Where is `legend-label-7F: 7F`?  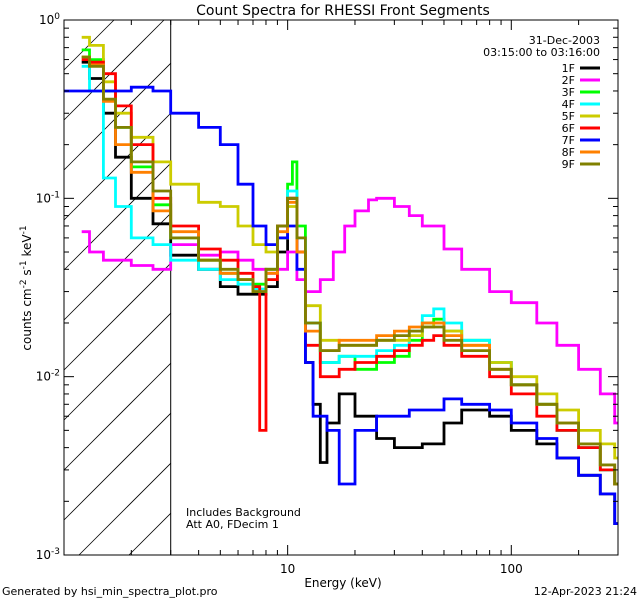 legend-label-7F: 7F is located at coordinates (568, 140).